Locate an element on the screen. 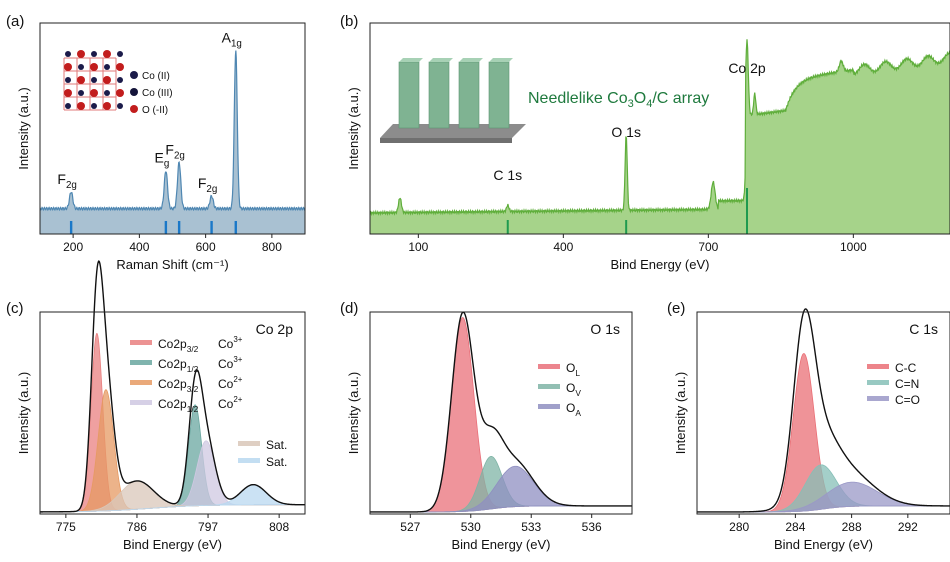  c-legend-label-3-sub: 1/2 is located at coordinates (193, 409).